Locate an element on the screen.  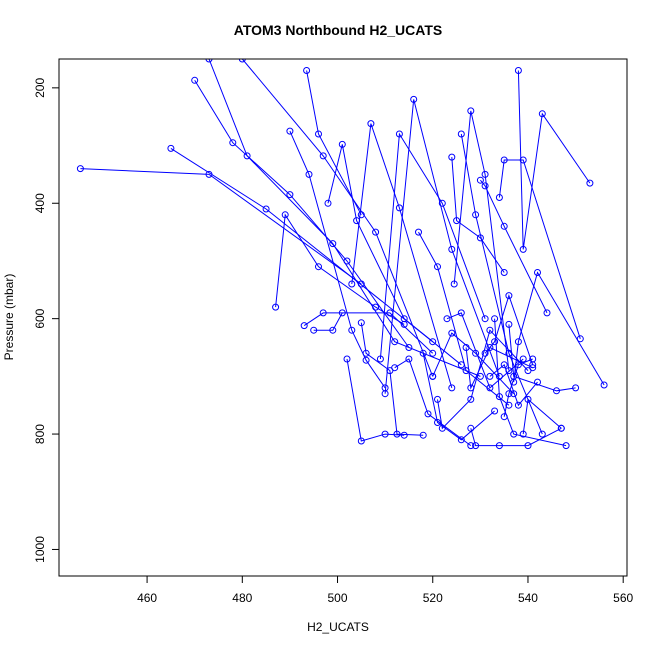
x-tick-label: 520 is located at coordinates (433, 598).